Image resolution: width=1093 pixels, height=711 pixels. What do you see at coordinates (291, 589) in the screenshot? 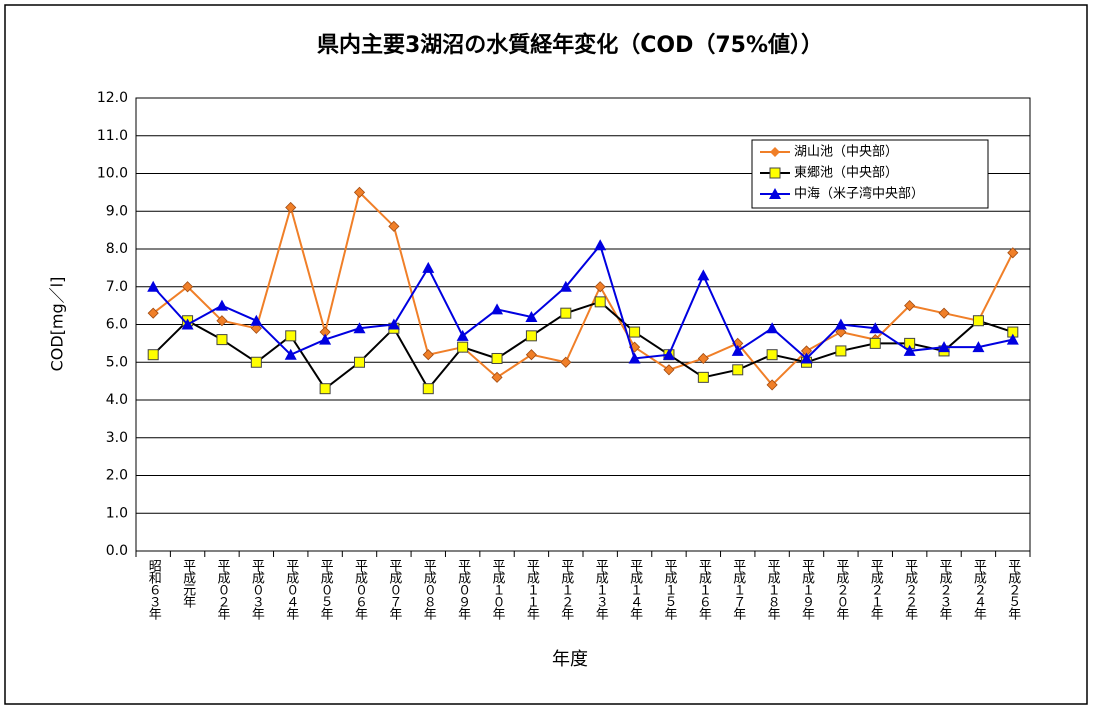
I see `x-tick-label: 平成０４年` at bounding box center [291, 589].